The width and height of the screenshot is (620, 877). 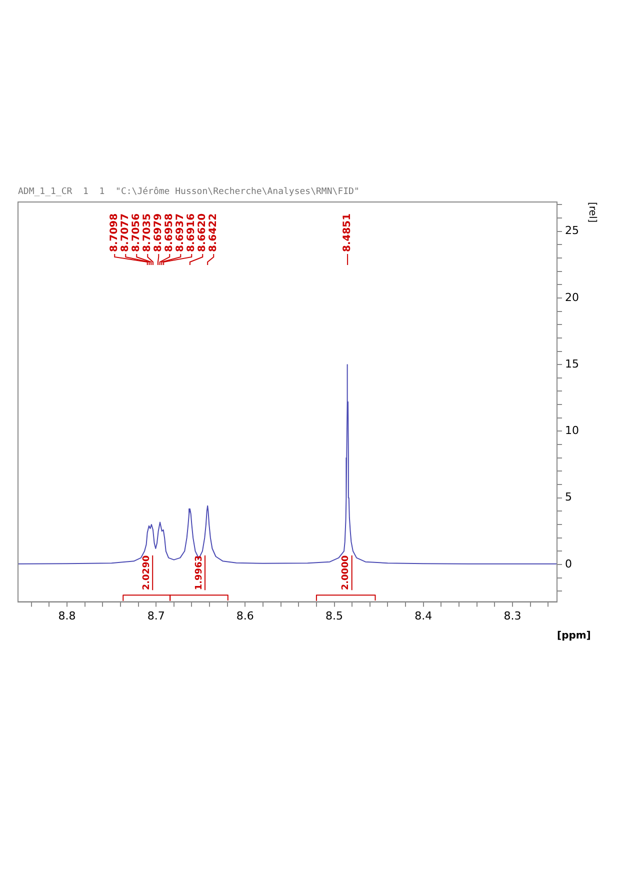 What do you see at coordinates (126, 232) in the screenshot?
I see `annotation: 8.7077` at bounding box center [126, 232].